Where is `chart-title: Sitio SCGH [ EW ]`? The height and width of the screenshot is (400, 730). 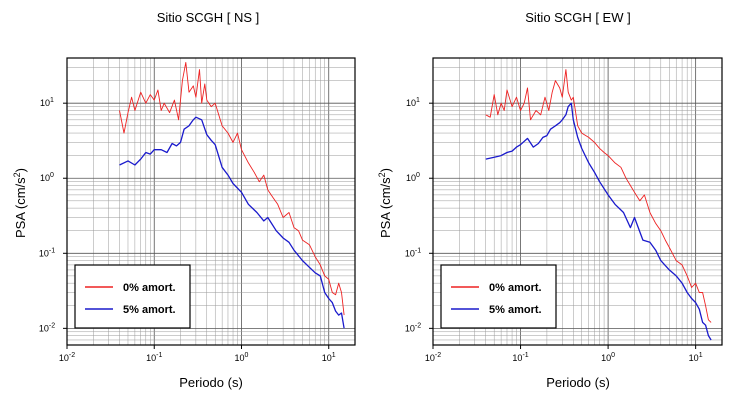 chart-title: Sitio SCGH [ EW ] is located at coordinates (577, 17).